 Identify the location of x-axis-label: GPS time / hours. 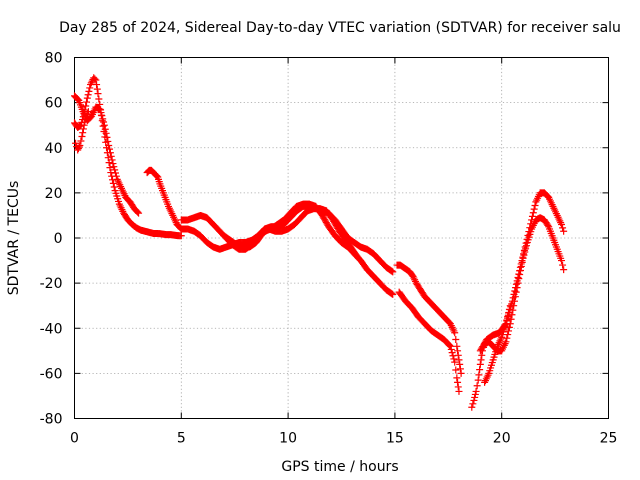
(339, 467).